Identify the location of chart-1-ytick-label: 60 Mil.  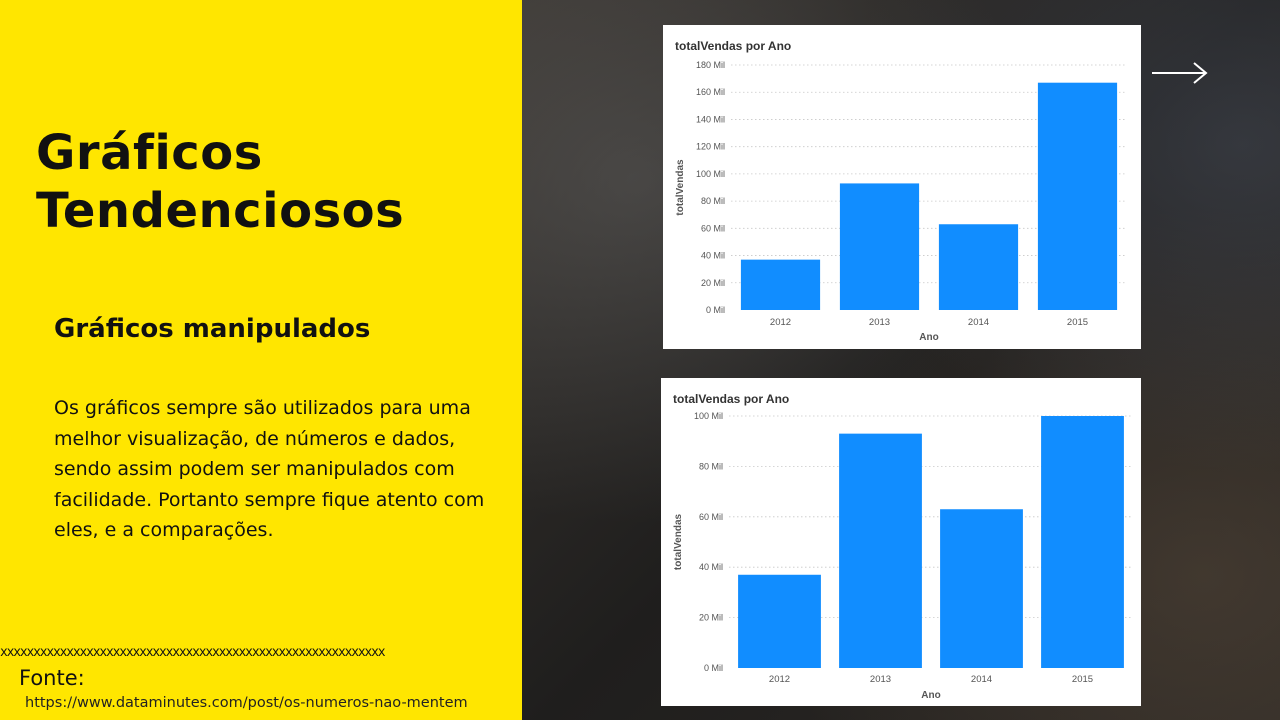
(713, 228).